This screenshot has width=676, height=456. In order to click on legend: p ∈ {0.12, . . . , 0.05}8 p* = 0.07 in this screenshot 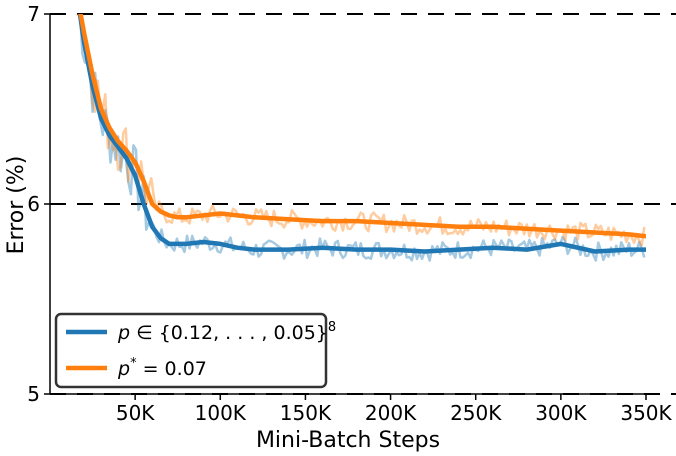, I will do `click(195, 350)`.